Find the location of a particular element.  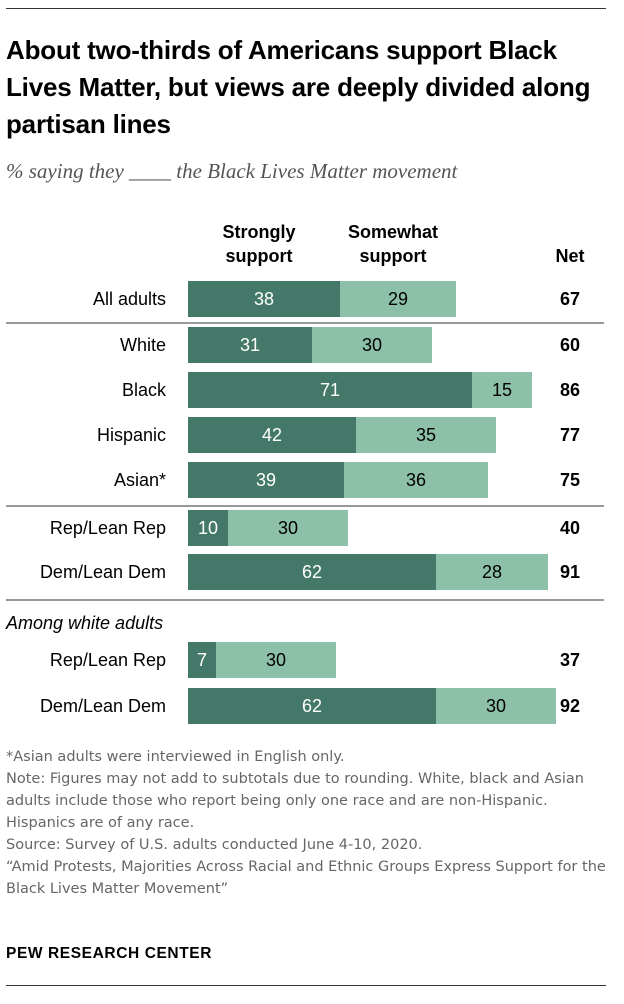

category-label: Hispanic is located at coordinates (131, 435).